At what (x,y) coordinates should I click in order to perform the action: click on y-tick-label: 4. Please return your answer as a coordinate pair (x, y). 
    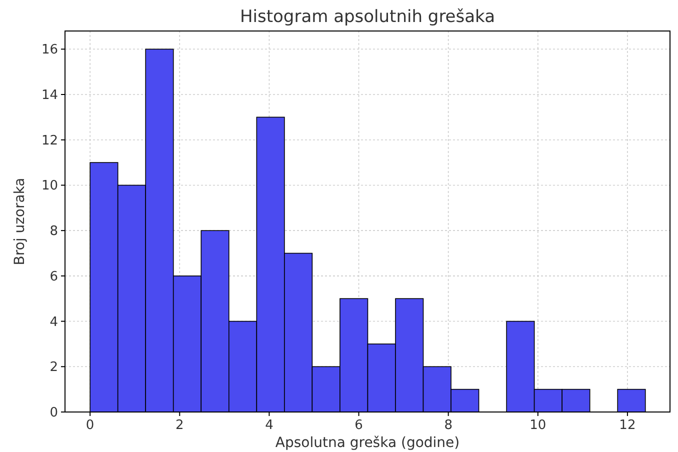
    Looking at the image, I should click on (54, 322).